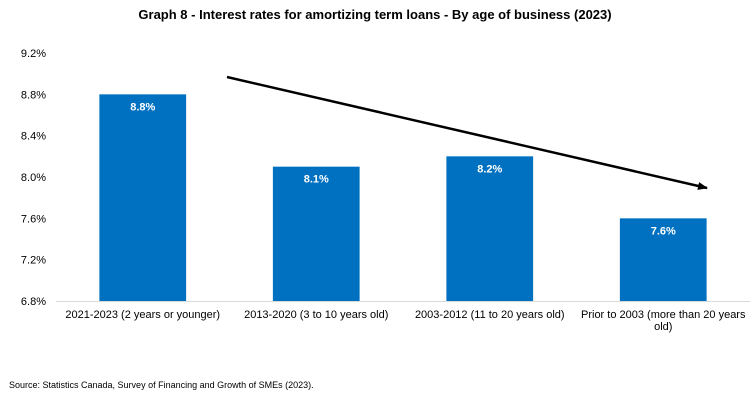  Describe the element at coordinates (33, 137) in the screenshot. I see `y-tick-label: 8.4%` at that location.